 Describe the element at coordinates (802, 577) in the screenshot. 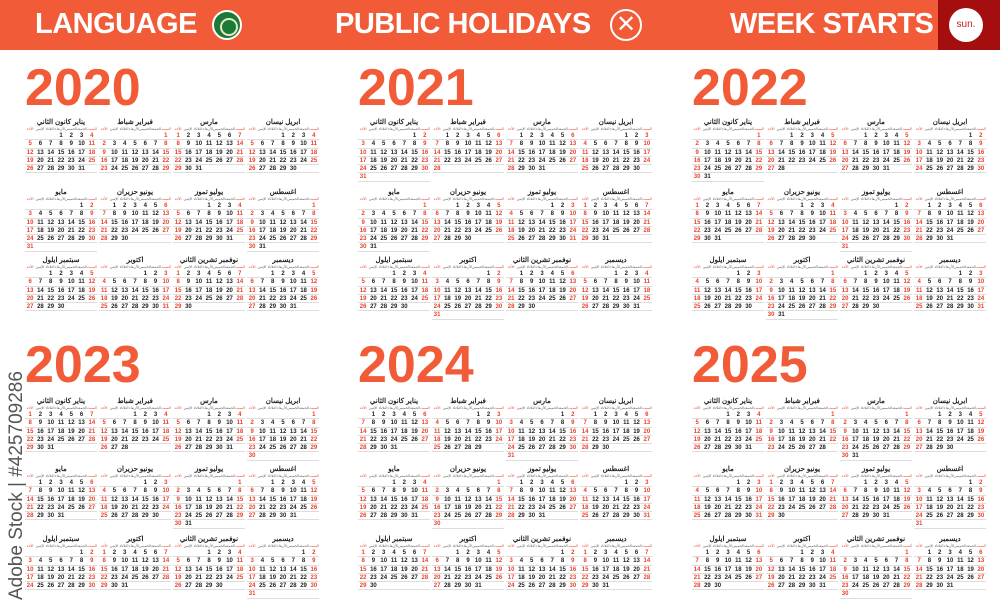

I see `day-cell: 22` at that location.